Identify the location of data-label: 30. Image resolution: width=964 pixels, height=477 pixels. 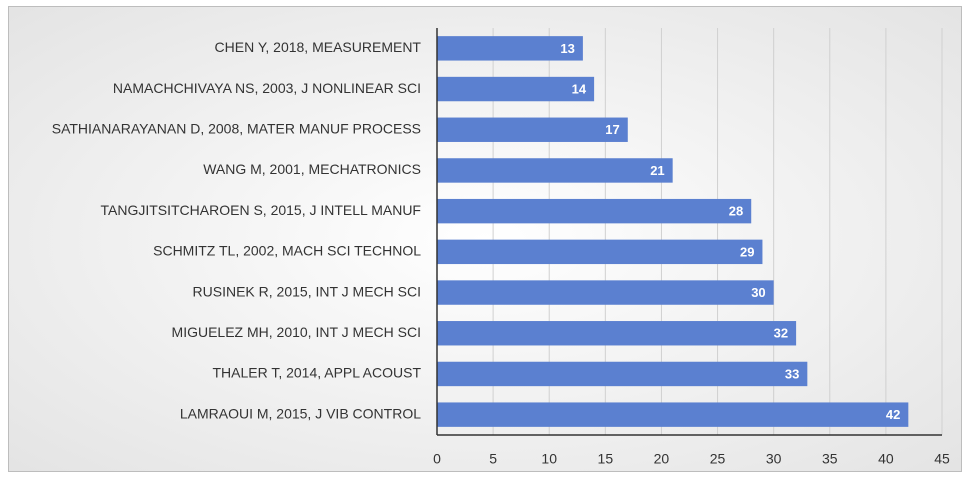
(758, 292).